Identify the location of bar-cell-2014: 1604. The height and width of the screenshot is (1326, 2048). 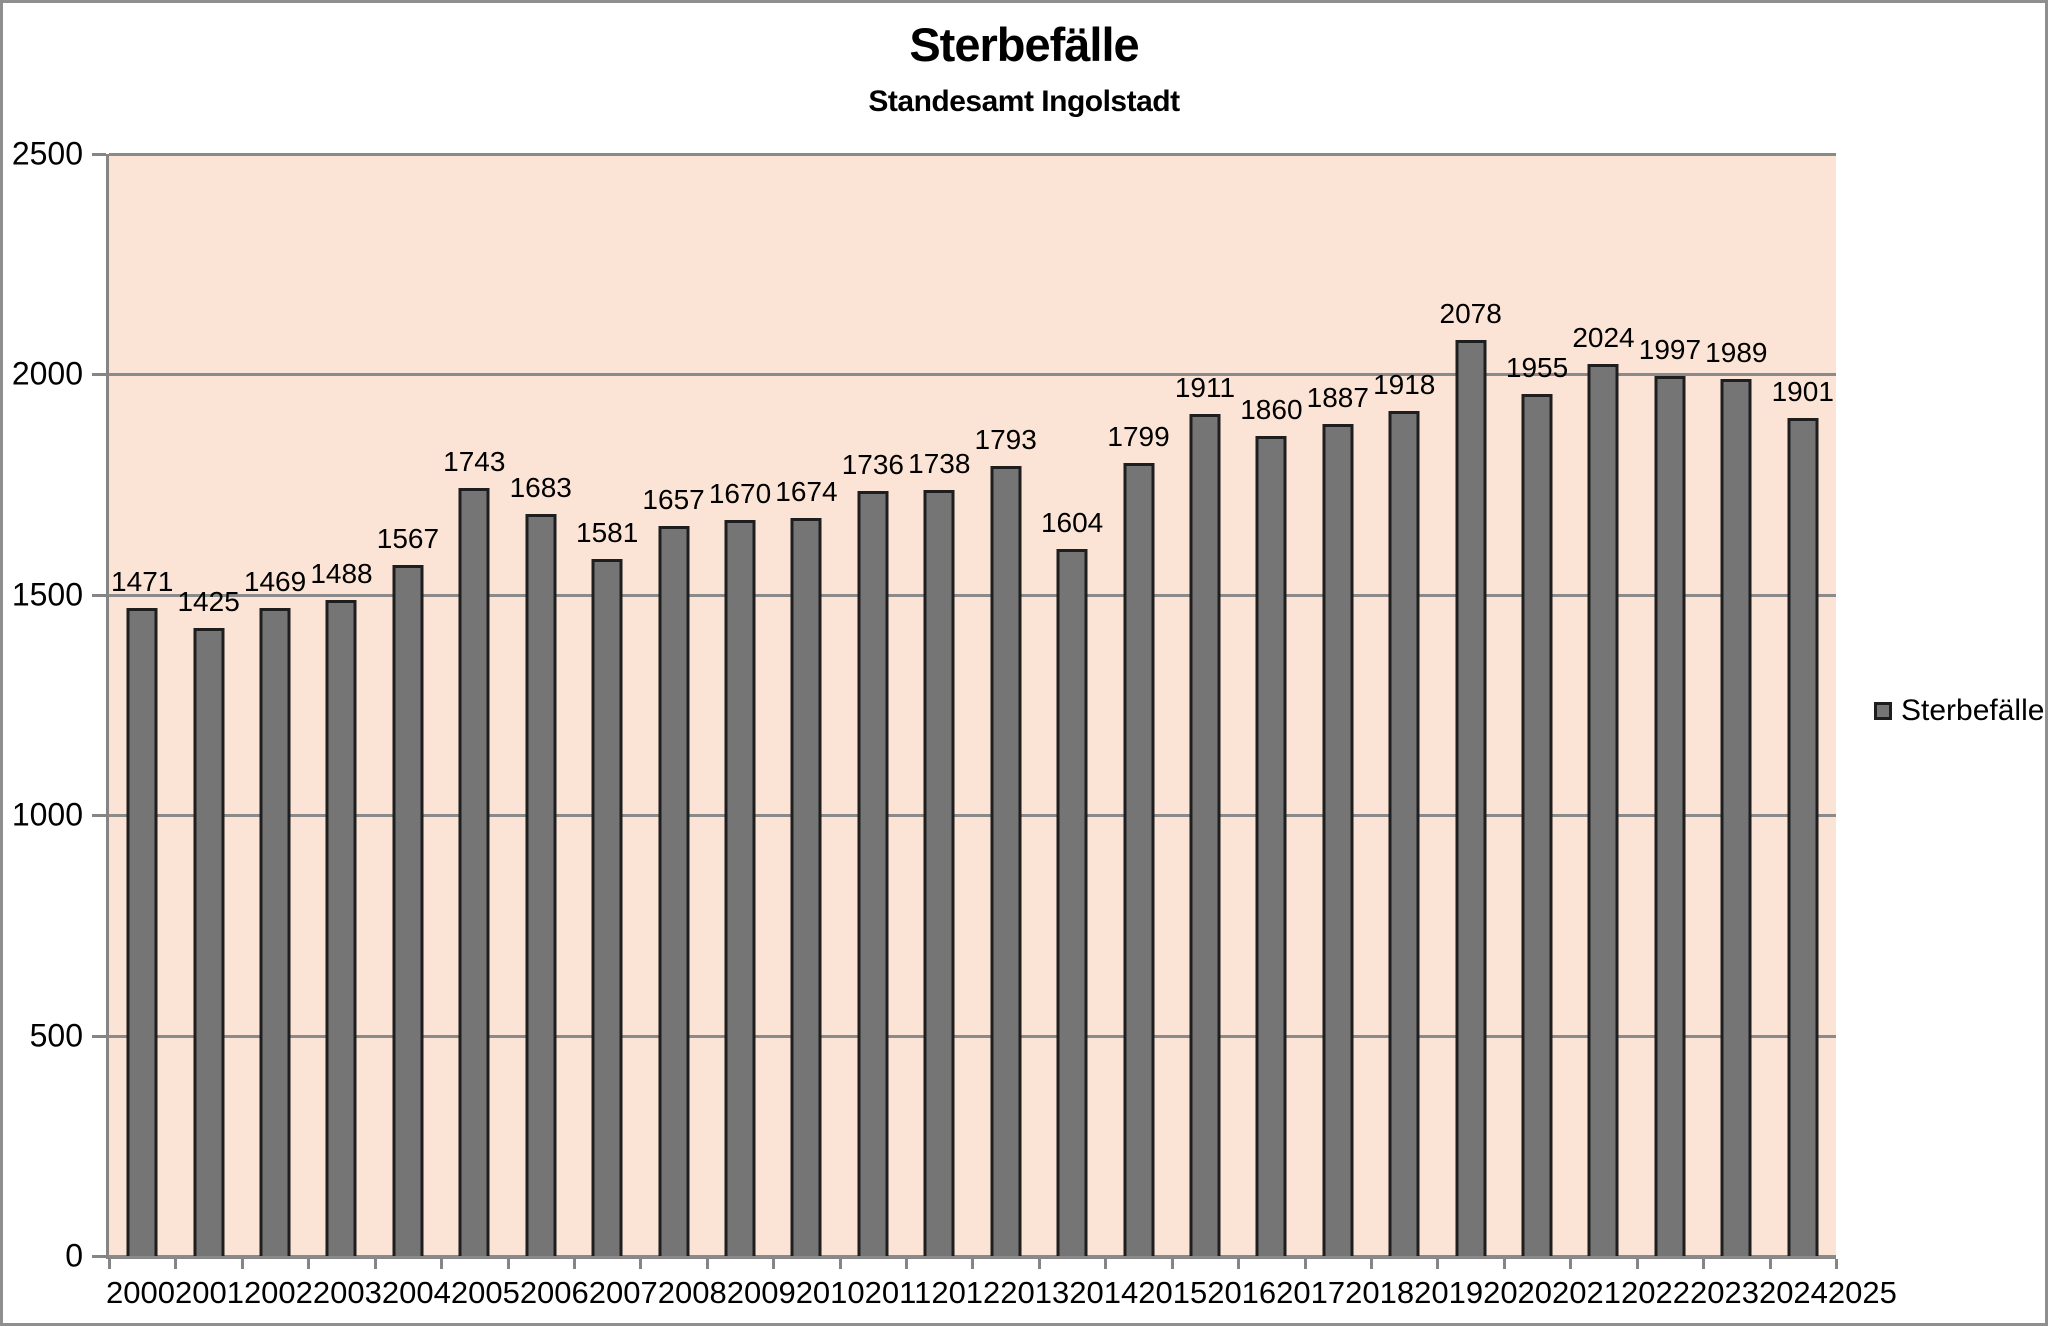
(1071, 711).